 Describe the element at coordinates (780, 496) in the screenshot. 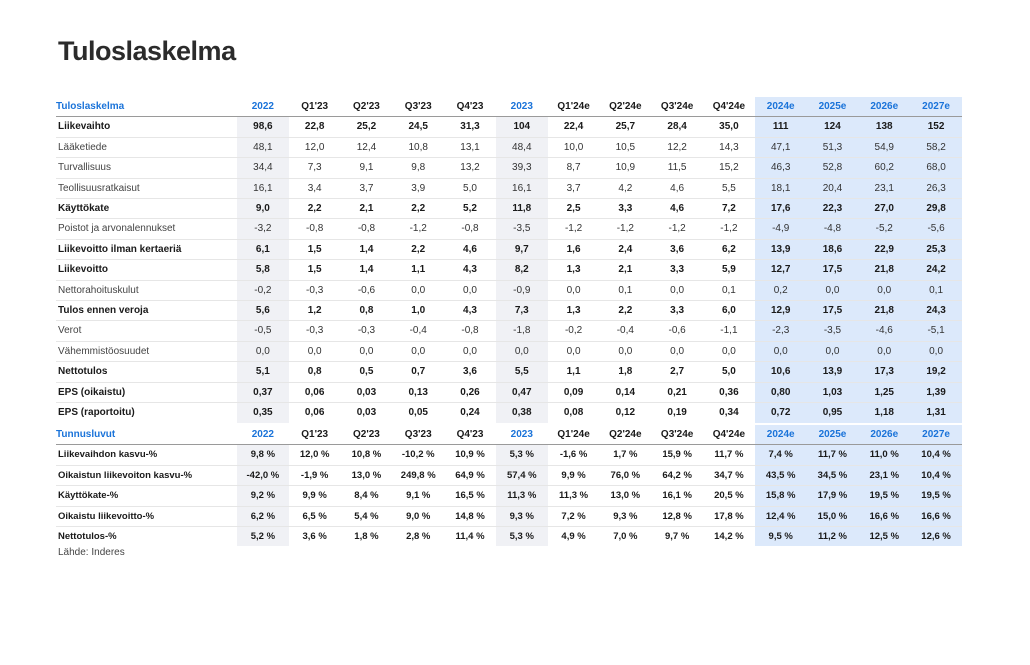

I see `table-cell: 15,8 %` at that location.